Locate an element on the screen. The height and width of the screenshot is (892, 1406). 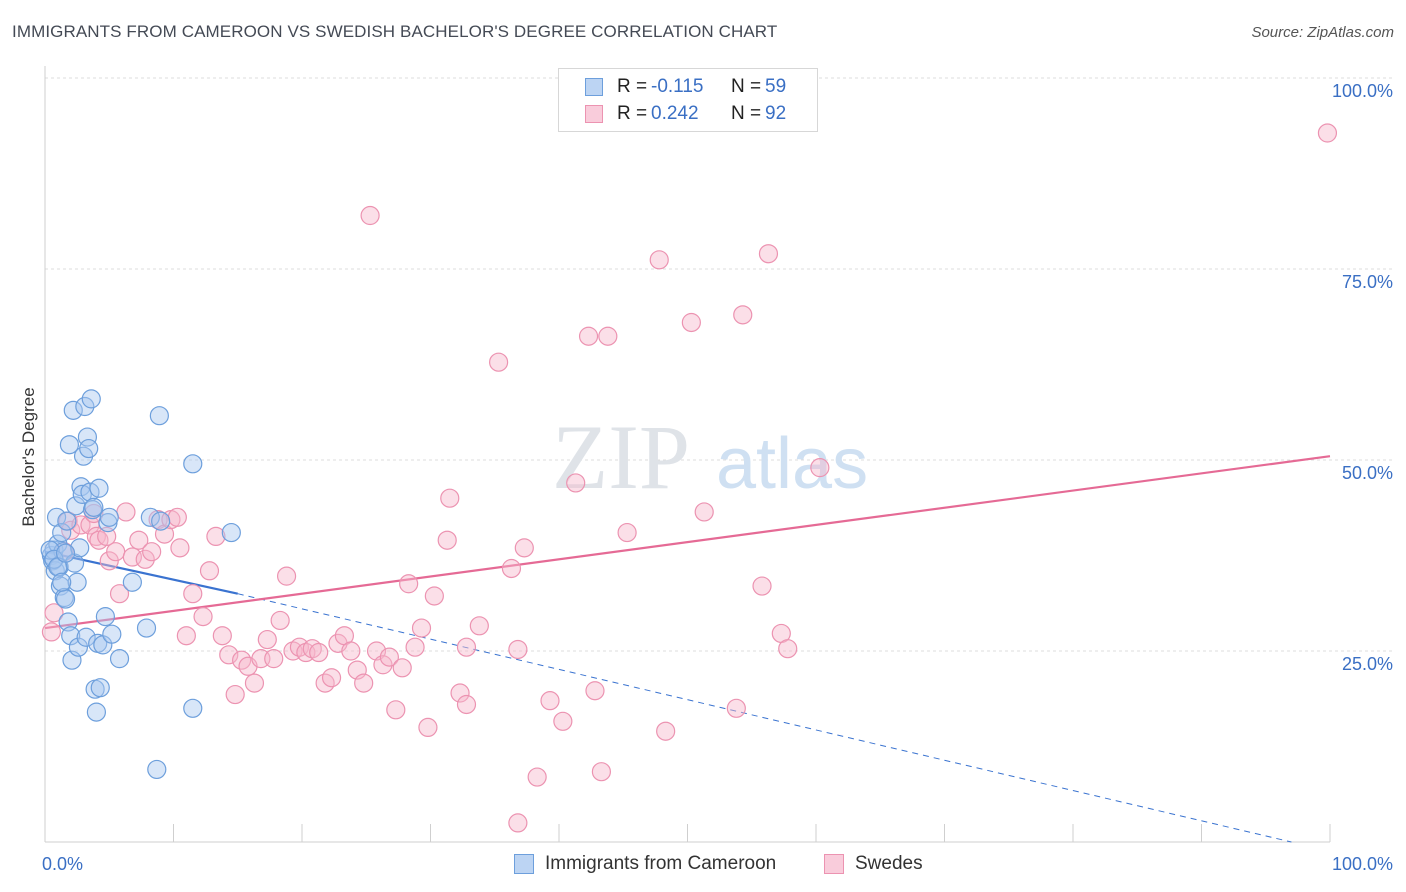
series-legend-cameroon: Immigrants from Cameroon is located at coordinates (645, 864).